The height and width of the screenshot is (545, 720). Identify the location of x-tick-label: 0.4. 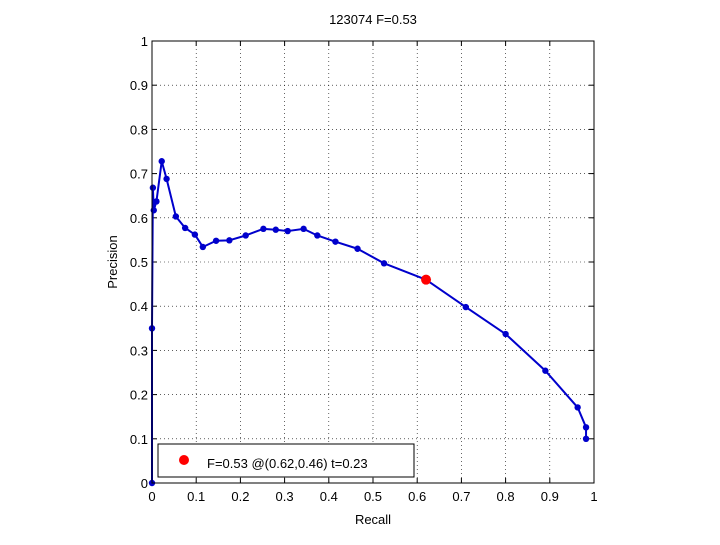
(329, 496).